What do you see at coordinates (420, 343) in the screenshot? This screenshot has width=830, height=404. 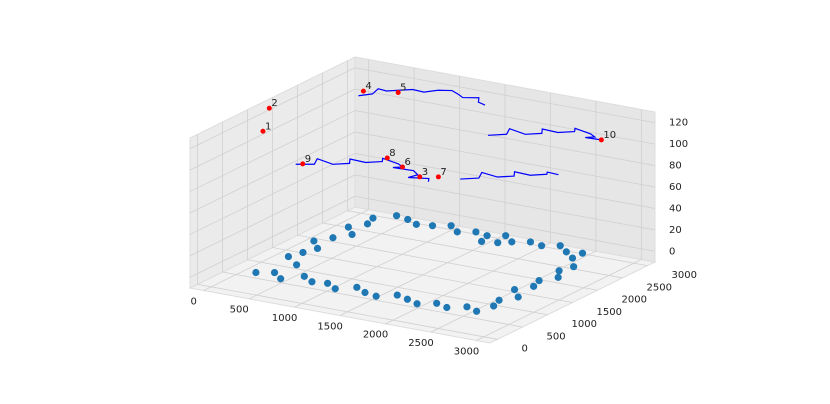 I see `x-tick-label: 2500` at bounding box center [420, 343].